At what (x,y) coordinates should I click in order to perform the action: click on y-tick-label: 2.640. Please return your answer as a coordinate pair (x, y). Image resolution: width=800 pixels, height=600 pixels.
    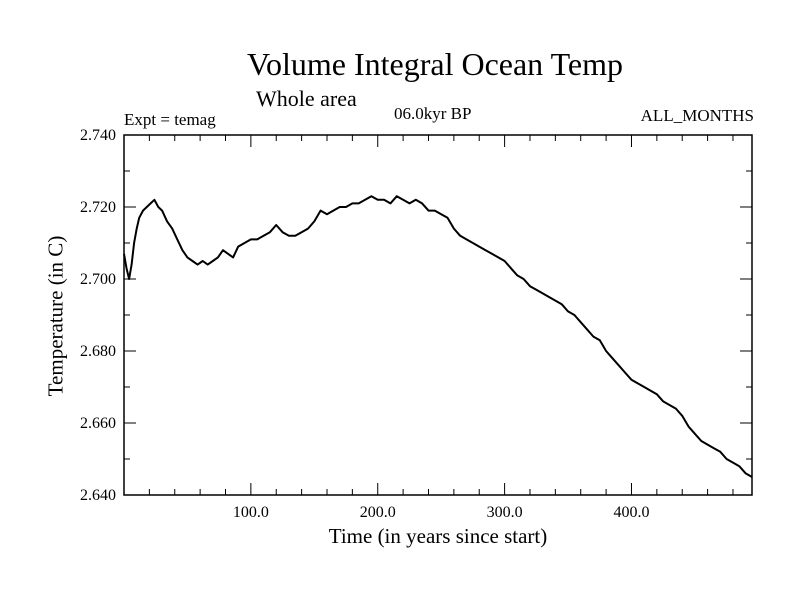
    Looking at the image, I should click on (98, 495).